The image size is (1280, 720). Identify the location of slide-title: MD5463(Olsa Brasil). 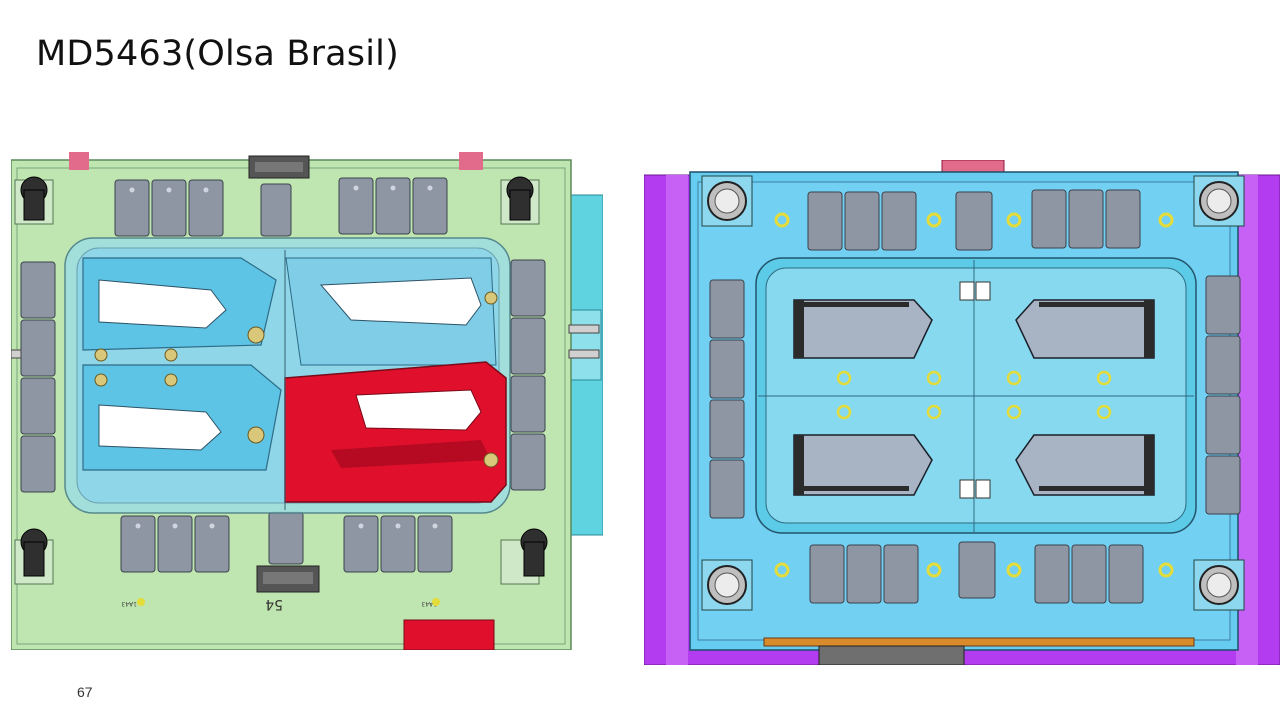
(217, 54).